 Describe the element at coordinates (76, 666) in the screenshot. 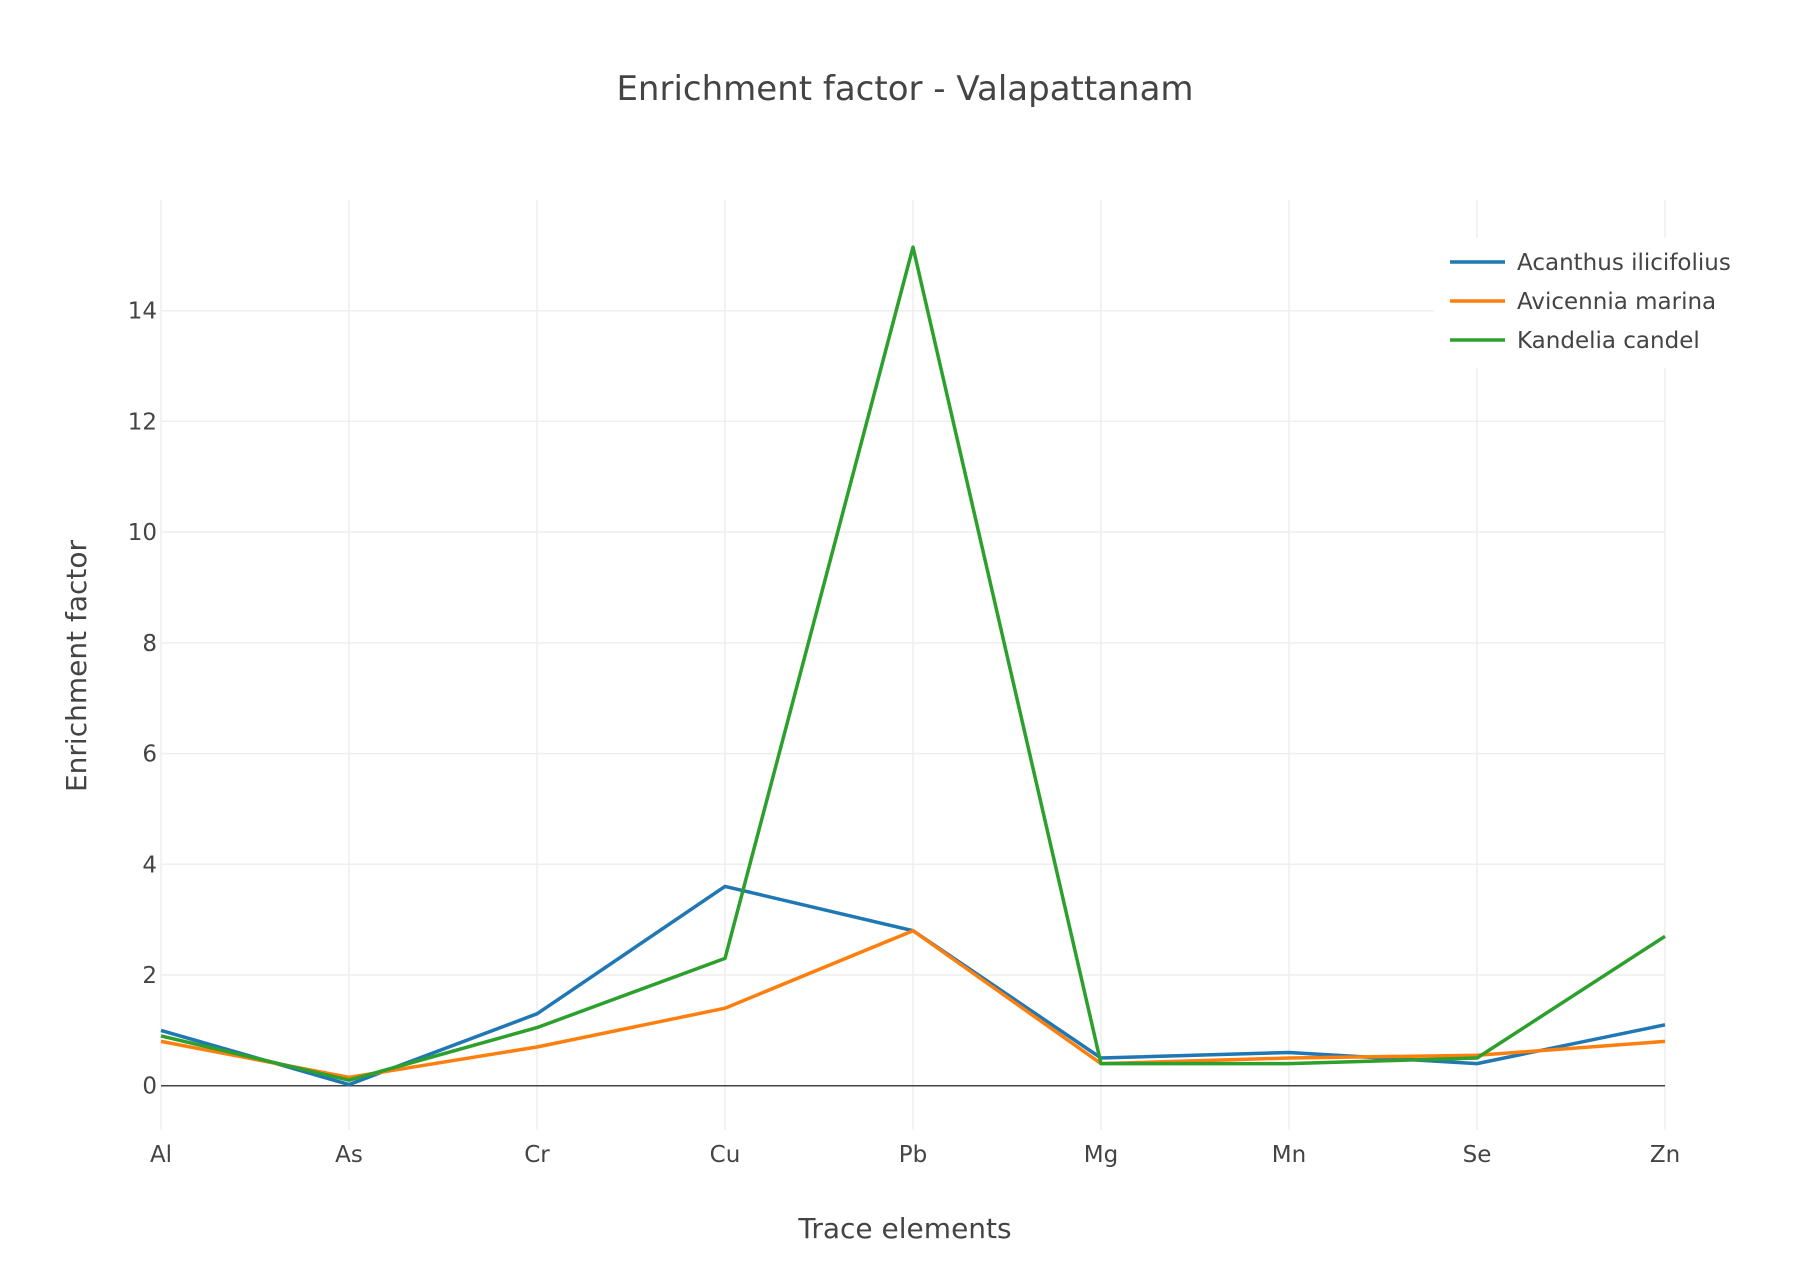

I see `y-axis-title: Enrichment factor` at that location.